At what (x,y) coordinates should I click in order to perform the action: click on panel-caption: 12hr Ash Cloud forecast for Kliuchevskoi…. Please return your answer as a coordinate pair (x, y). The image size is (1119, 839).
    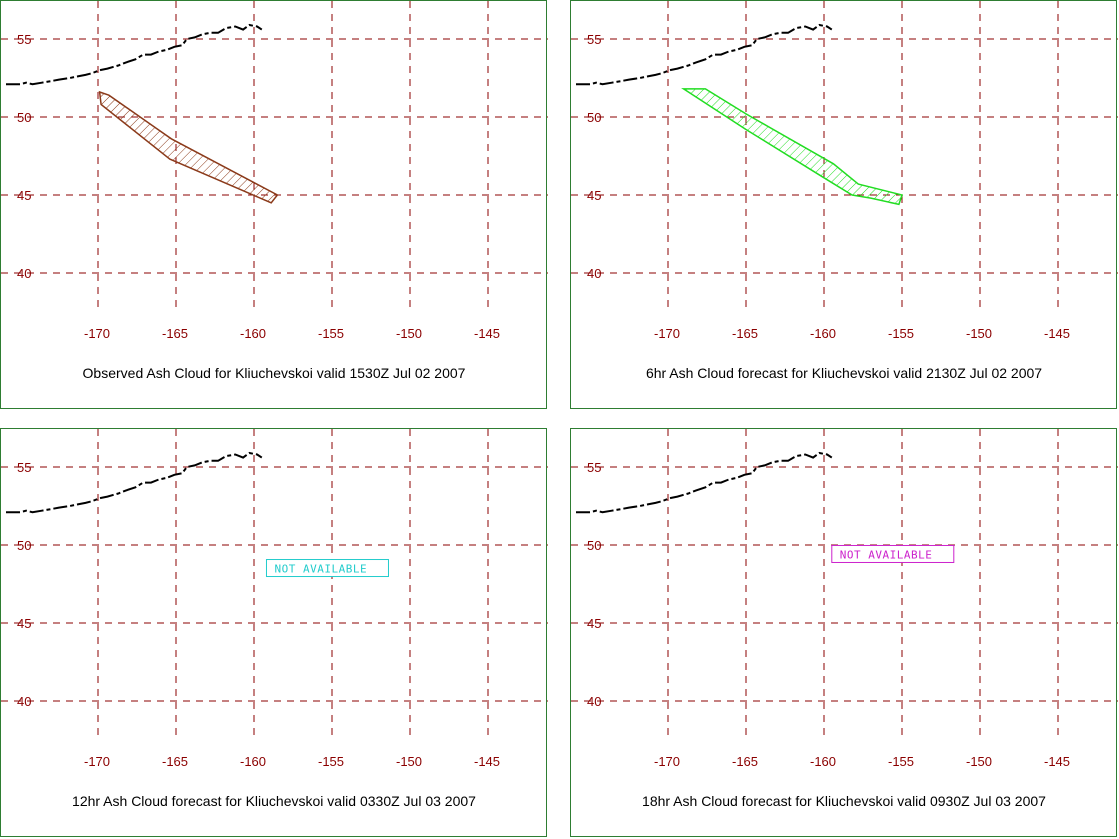
    Looking at the image, I should click on (274, 801).